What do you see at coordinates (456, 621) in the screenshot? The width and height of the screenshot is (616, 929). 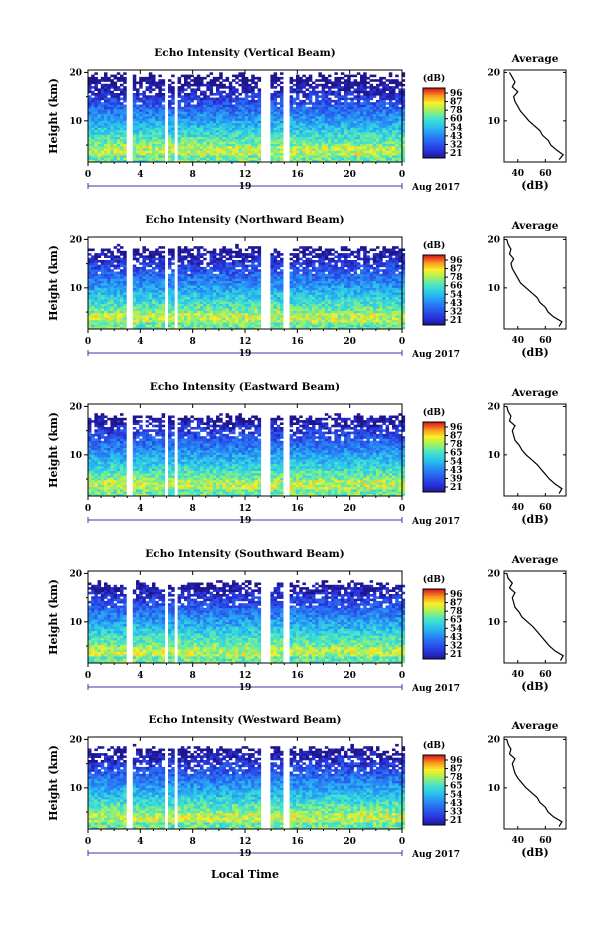 I see `colorbar-tick-label: 65` at bounding box center [456, 621].